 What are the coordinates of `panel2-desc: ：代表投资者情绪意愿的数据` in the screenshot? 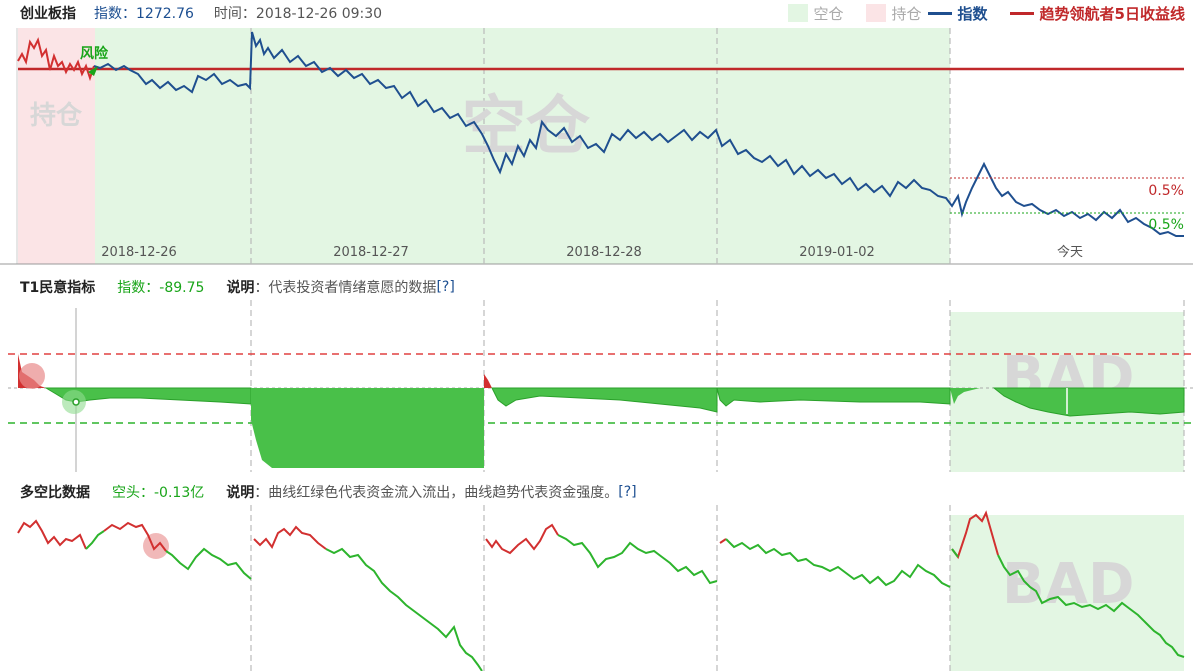 It's located at (345, 288).